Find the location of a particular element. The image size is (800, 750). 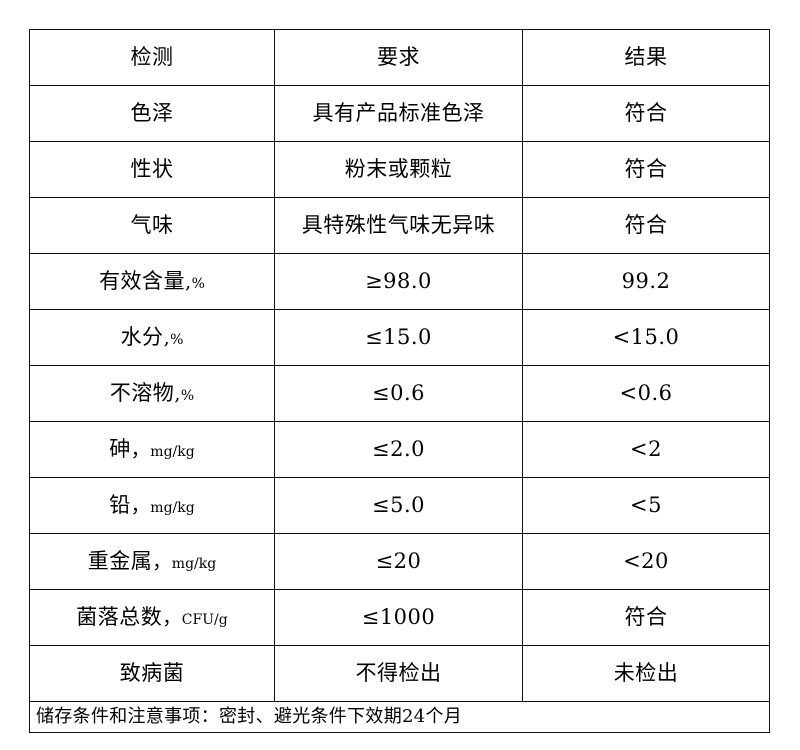

table-row: 重金属，mg/kg ≤20 <20 is located at coordinates (399, 561).